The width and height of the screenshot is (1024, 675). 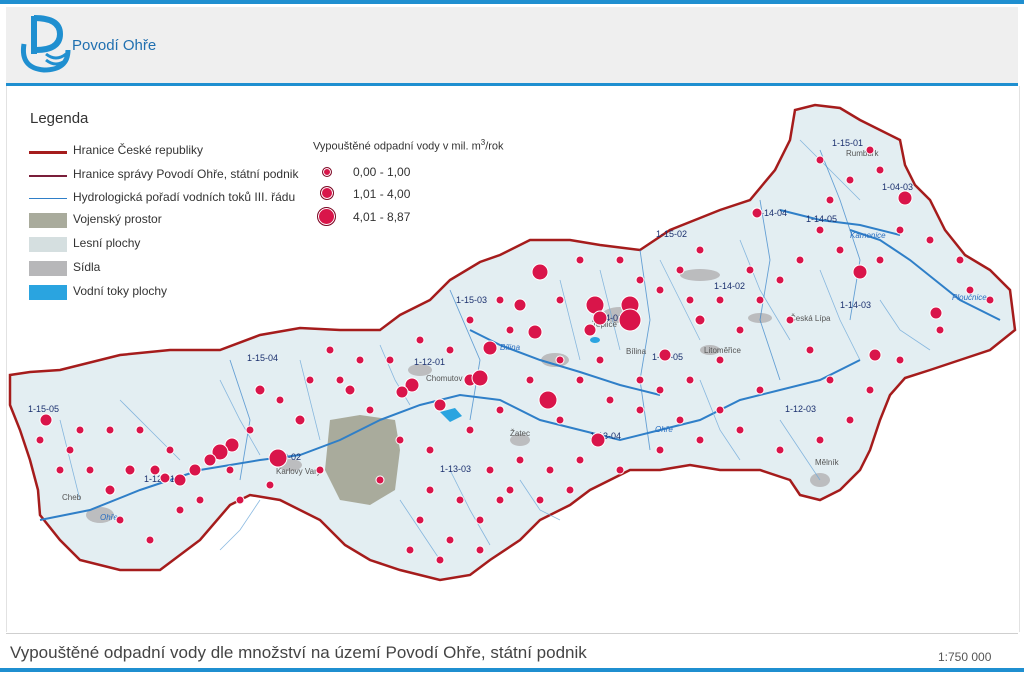 What do you see at coordinates (810, 318) in the screenshot?
I see `town-label: Česká Lípa` at bounding box center [810, 318].